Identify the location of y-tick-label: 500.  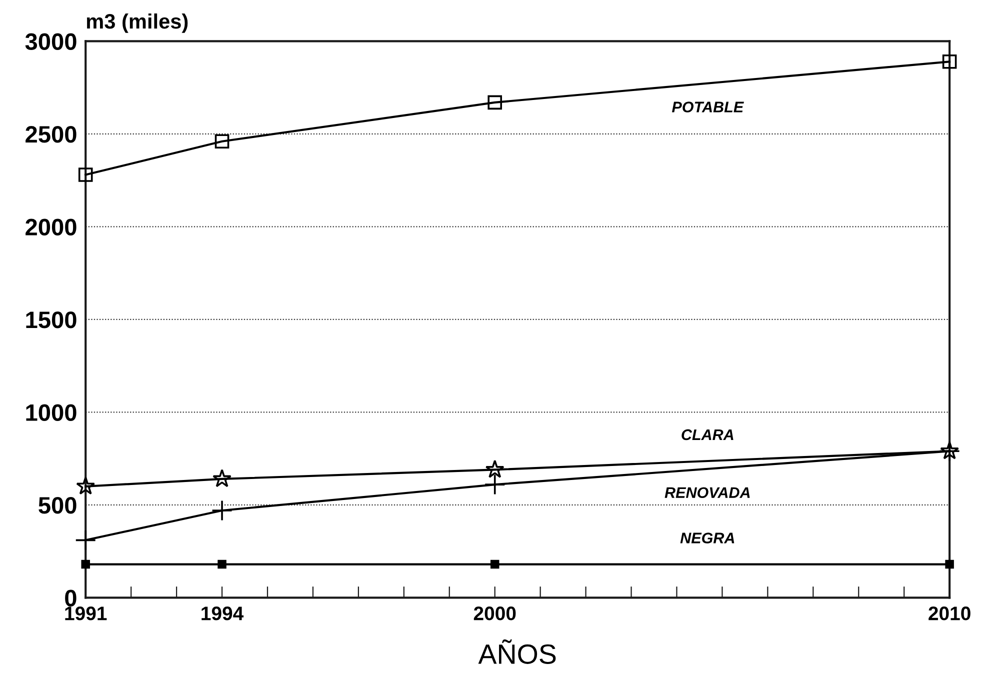
(57, 505).